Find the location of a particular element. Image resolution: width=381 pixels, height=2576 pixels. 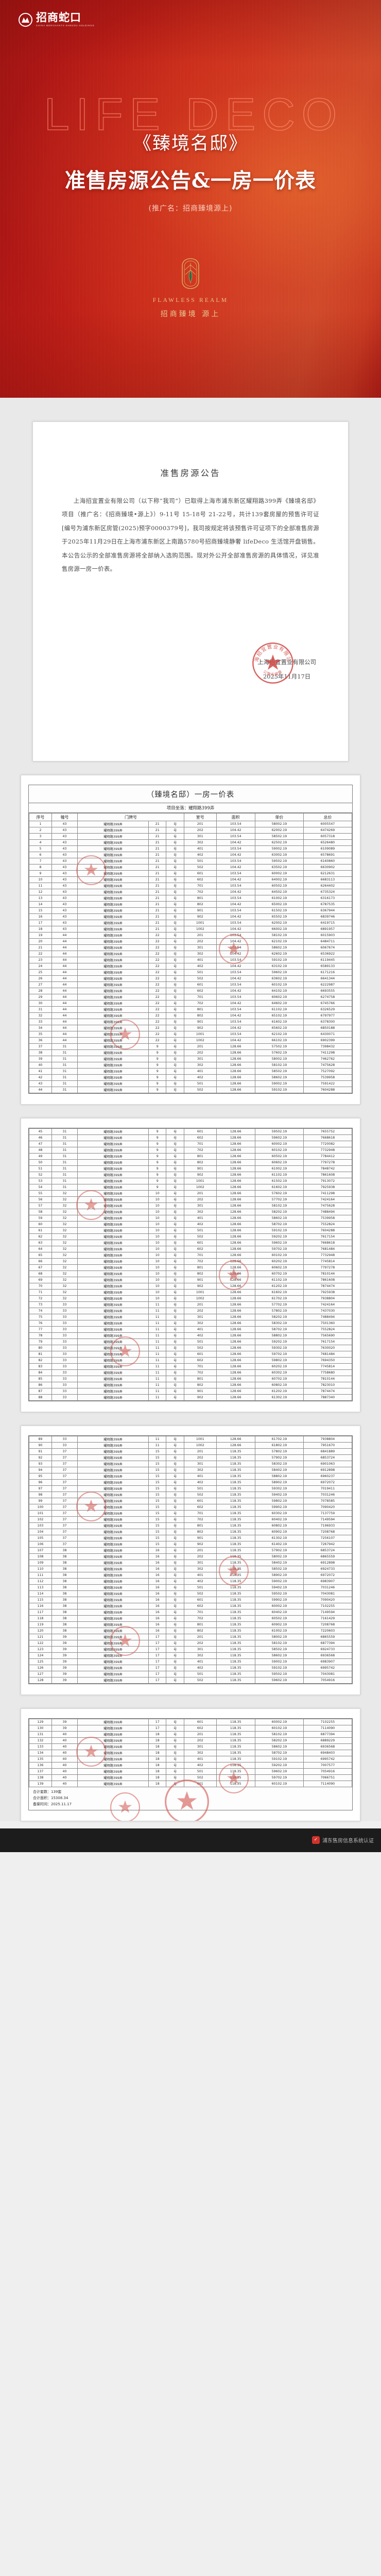

cell-room: 901 is located at coordinates (200, 1538).